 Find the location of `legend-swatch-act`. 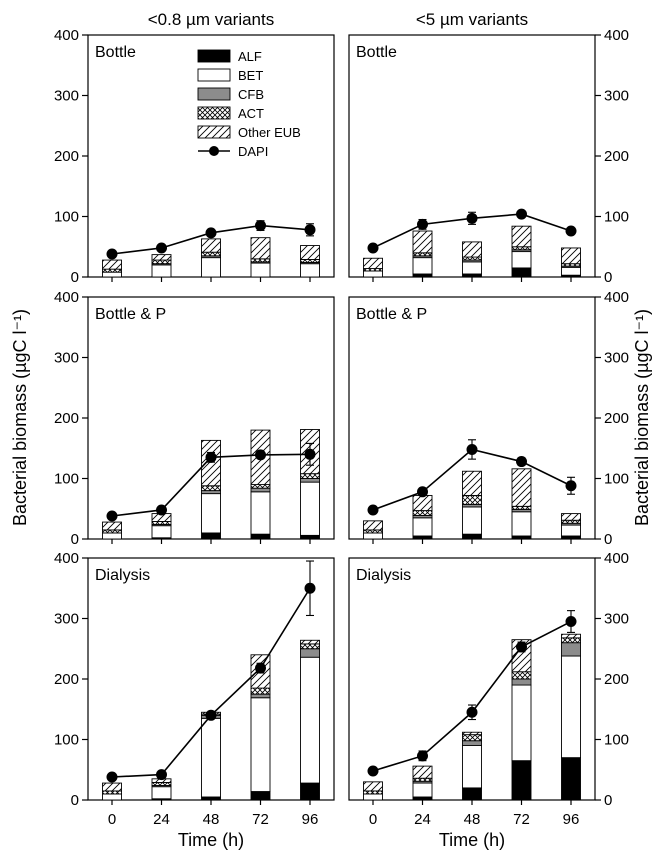

legend-swatch-act is located at coordinates (214, 113).